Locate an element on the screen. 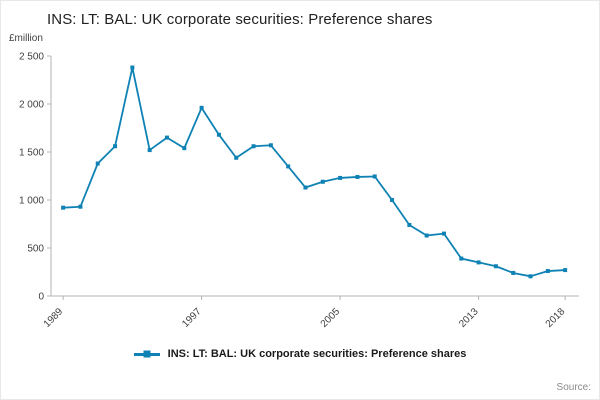 The height and width of the screenshot is (400, 600). x-tick-label: 1989 is located at coordinates (54, 318).